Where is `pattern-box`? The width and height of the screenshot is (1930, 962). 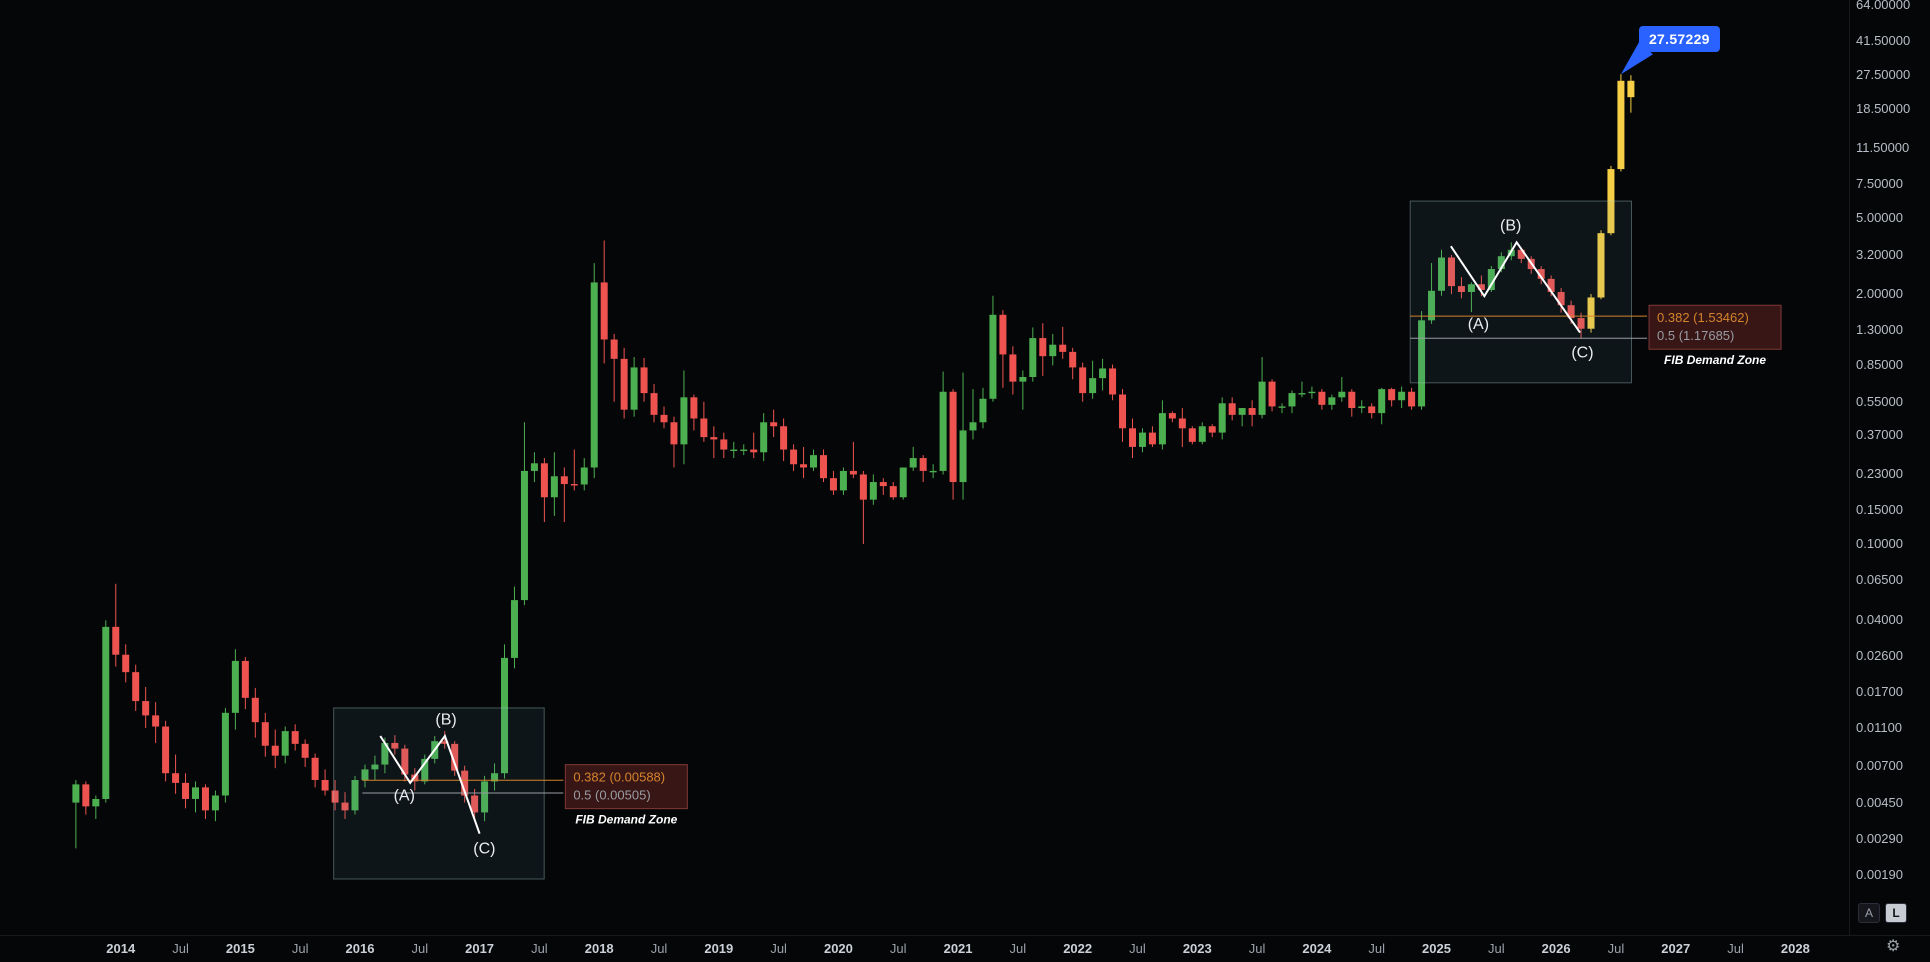
pattern-box is located at coordinates (1520, 292).